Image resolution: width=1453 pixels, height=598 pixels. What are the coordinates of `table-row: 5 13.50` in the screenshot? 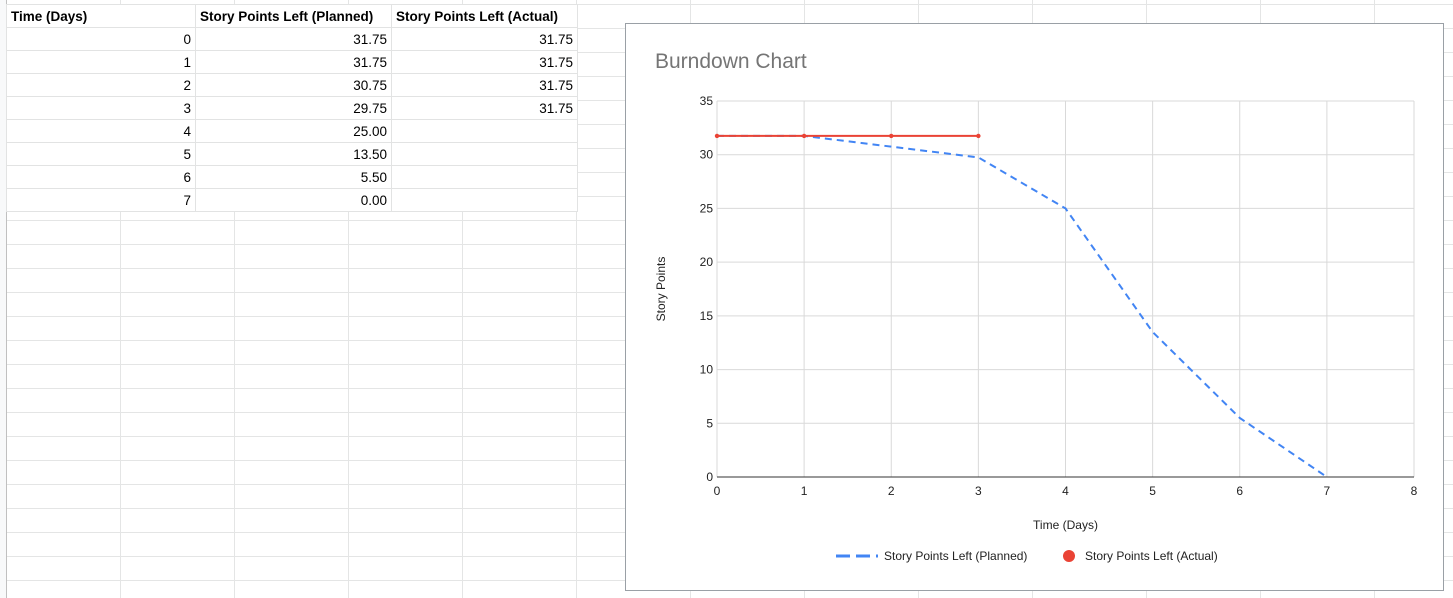 It's located at (292, 154).